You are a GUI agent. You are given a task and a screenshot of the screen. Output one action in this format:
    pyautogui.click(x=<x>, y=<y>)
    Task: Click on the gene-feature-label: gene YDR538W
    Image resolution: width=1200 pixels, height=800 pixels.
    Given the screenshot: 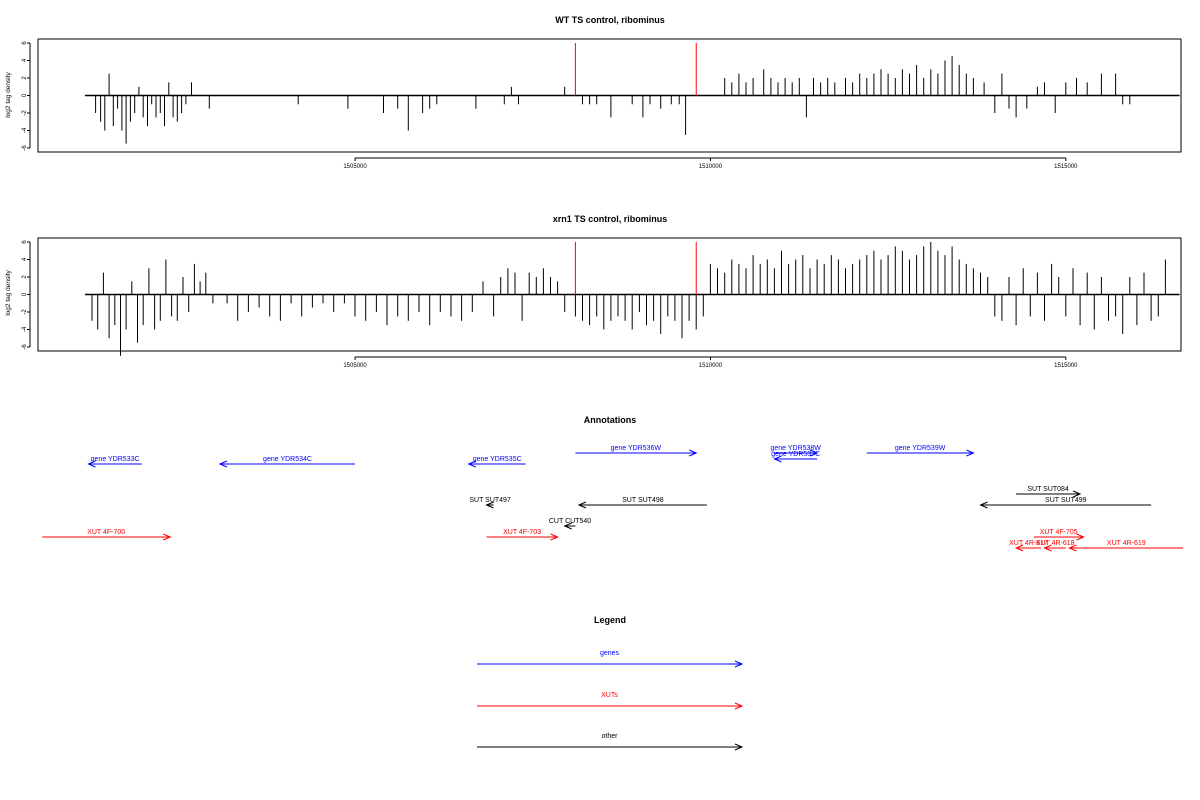 What is the action you would take?
    pyautogui.click(x=795, y=448)
    